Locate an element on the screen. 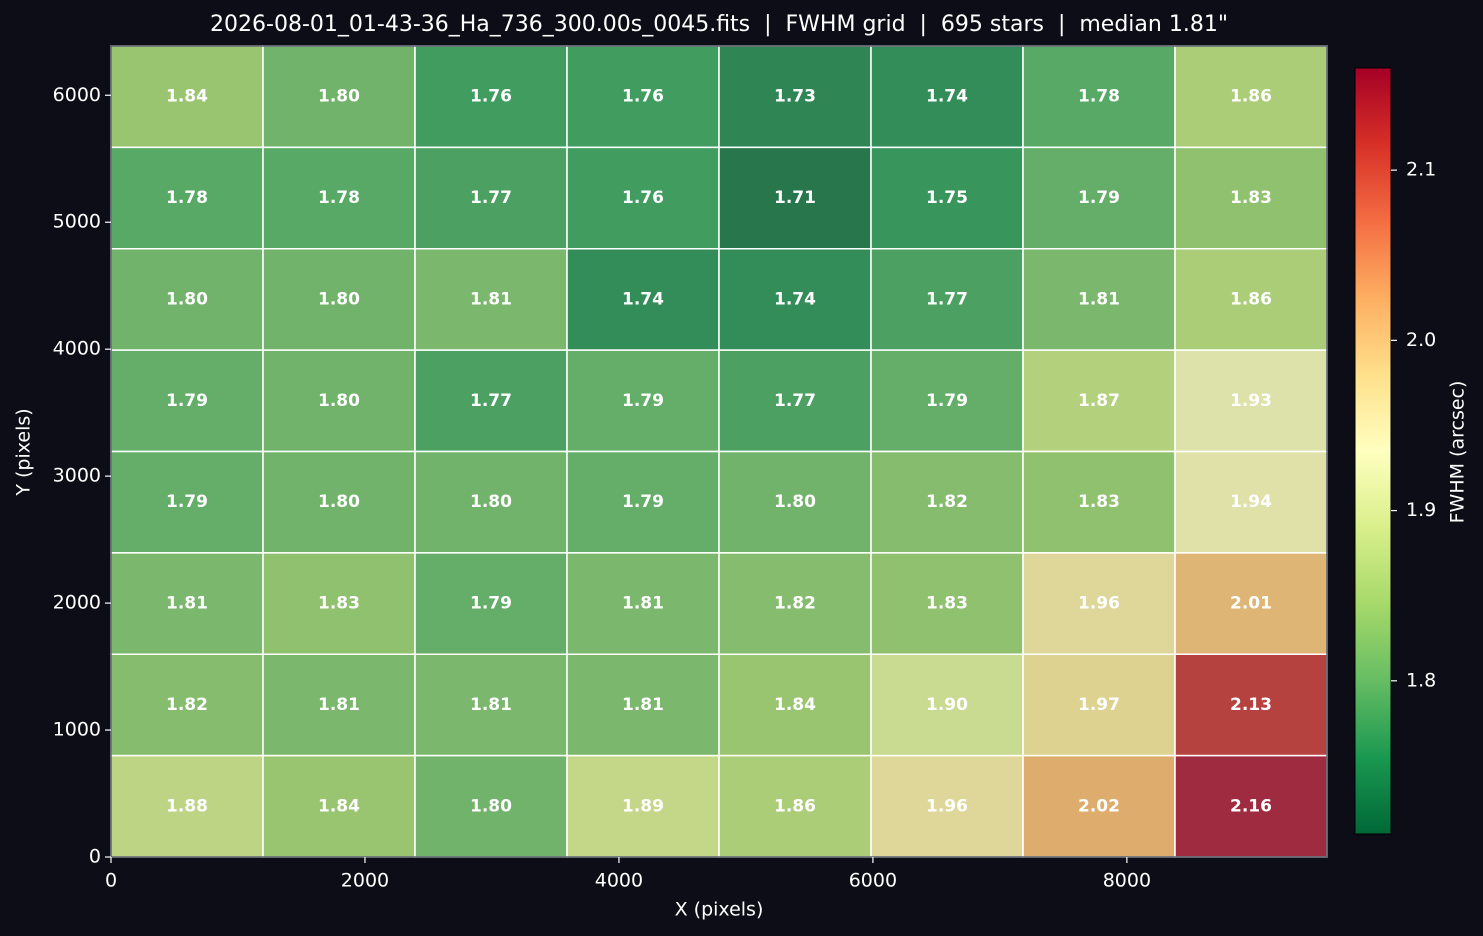 Image resolution: width=1483 pixels, height=936 pixels. y-tick-label: 1000 is located at coordinates (77, 730).